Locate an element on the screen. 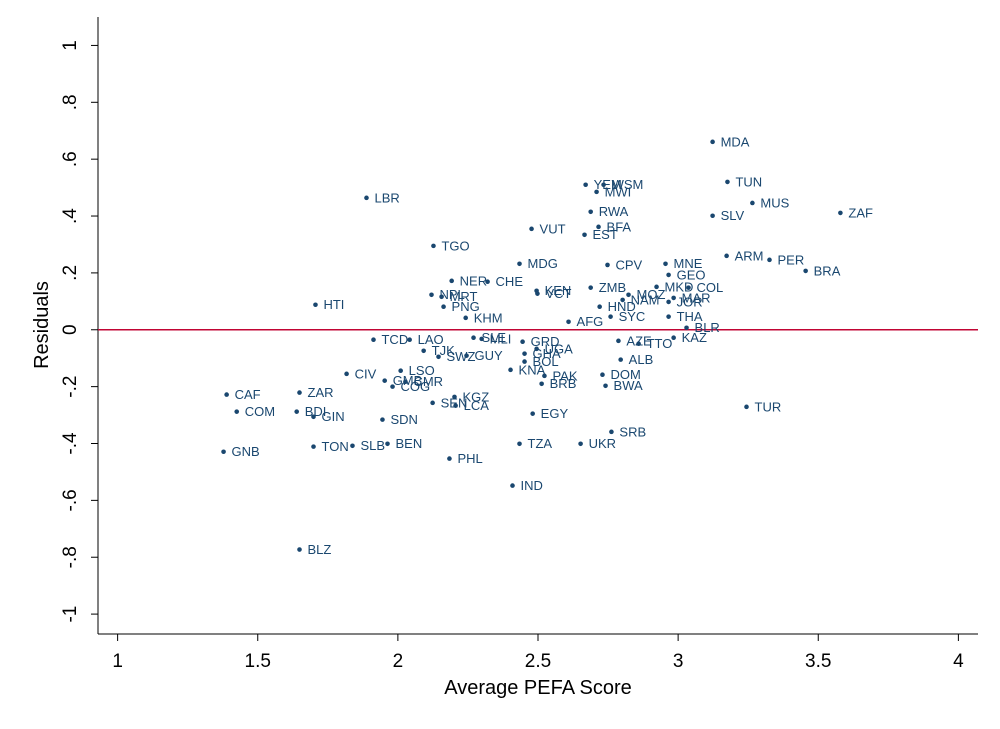 This screenshot has width=1000, height=729. point-label: HND is located at coordinates (622, 306).